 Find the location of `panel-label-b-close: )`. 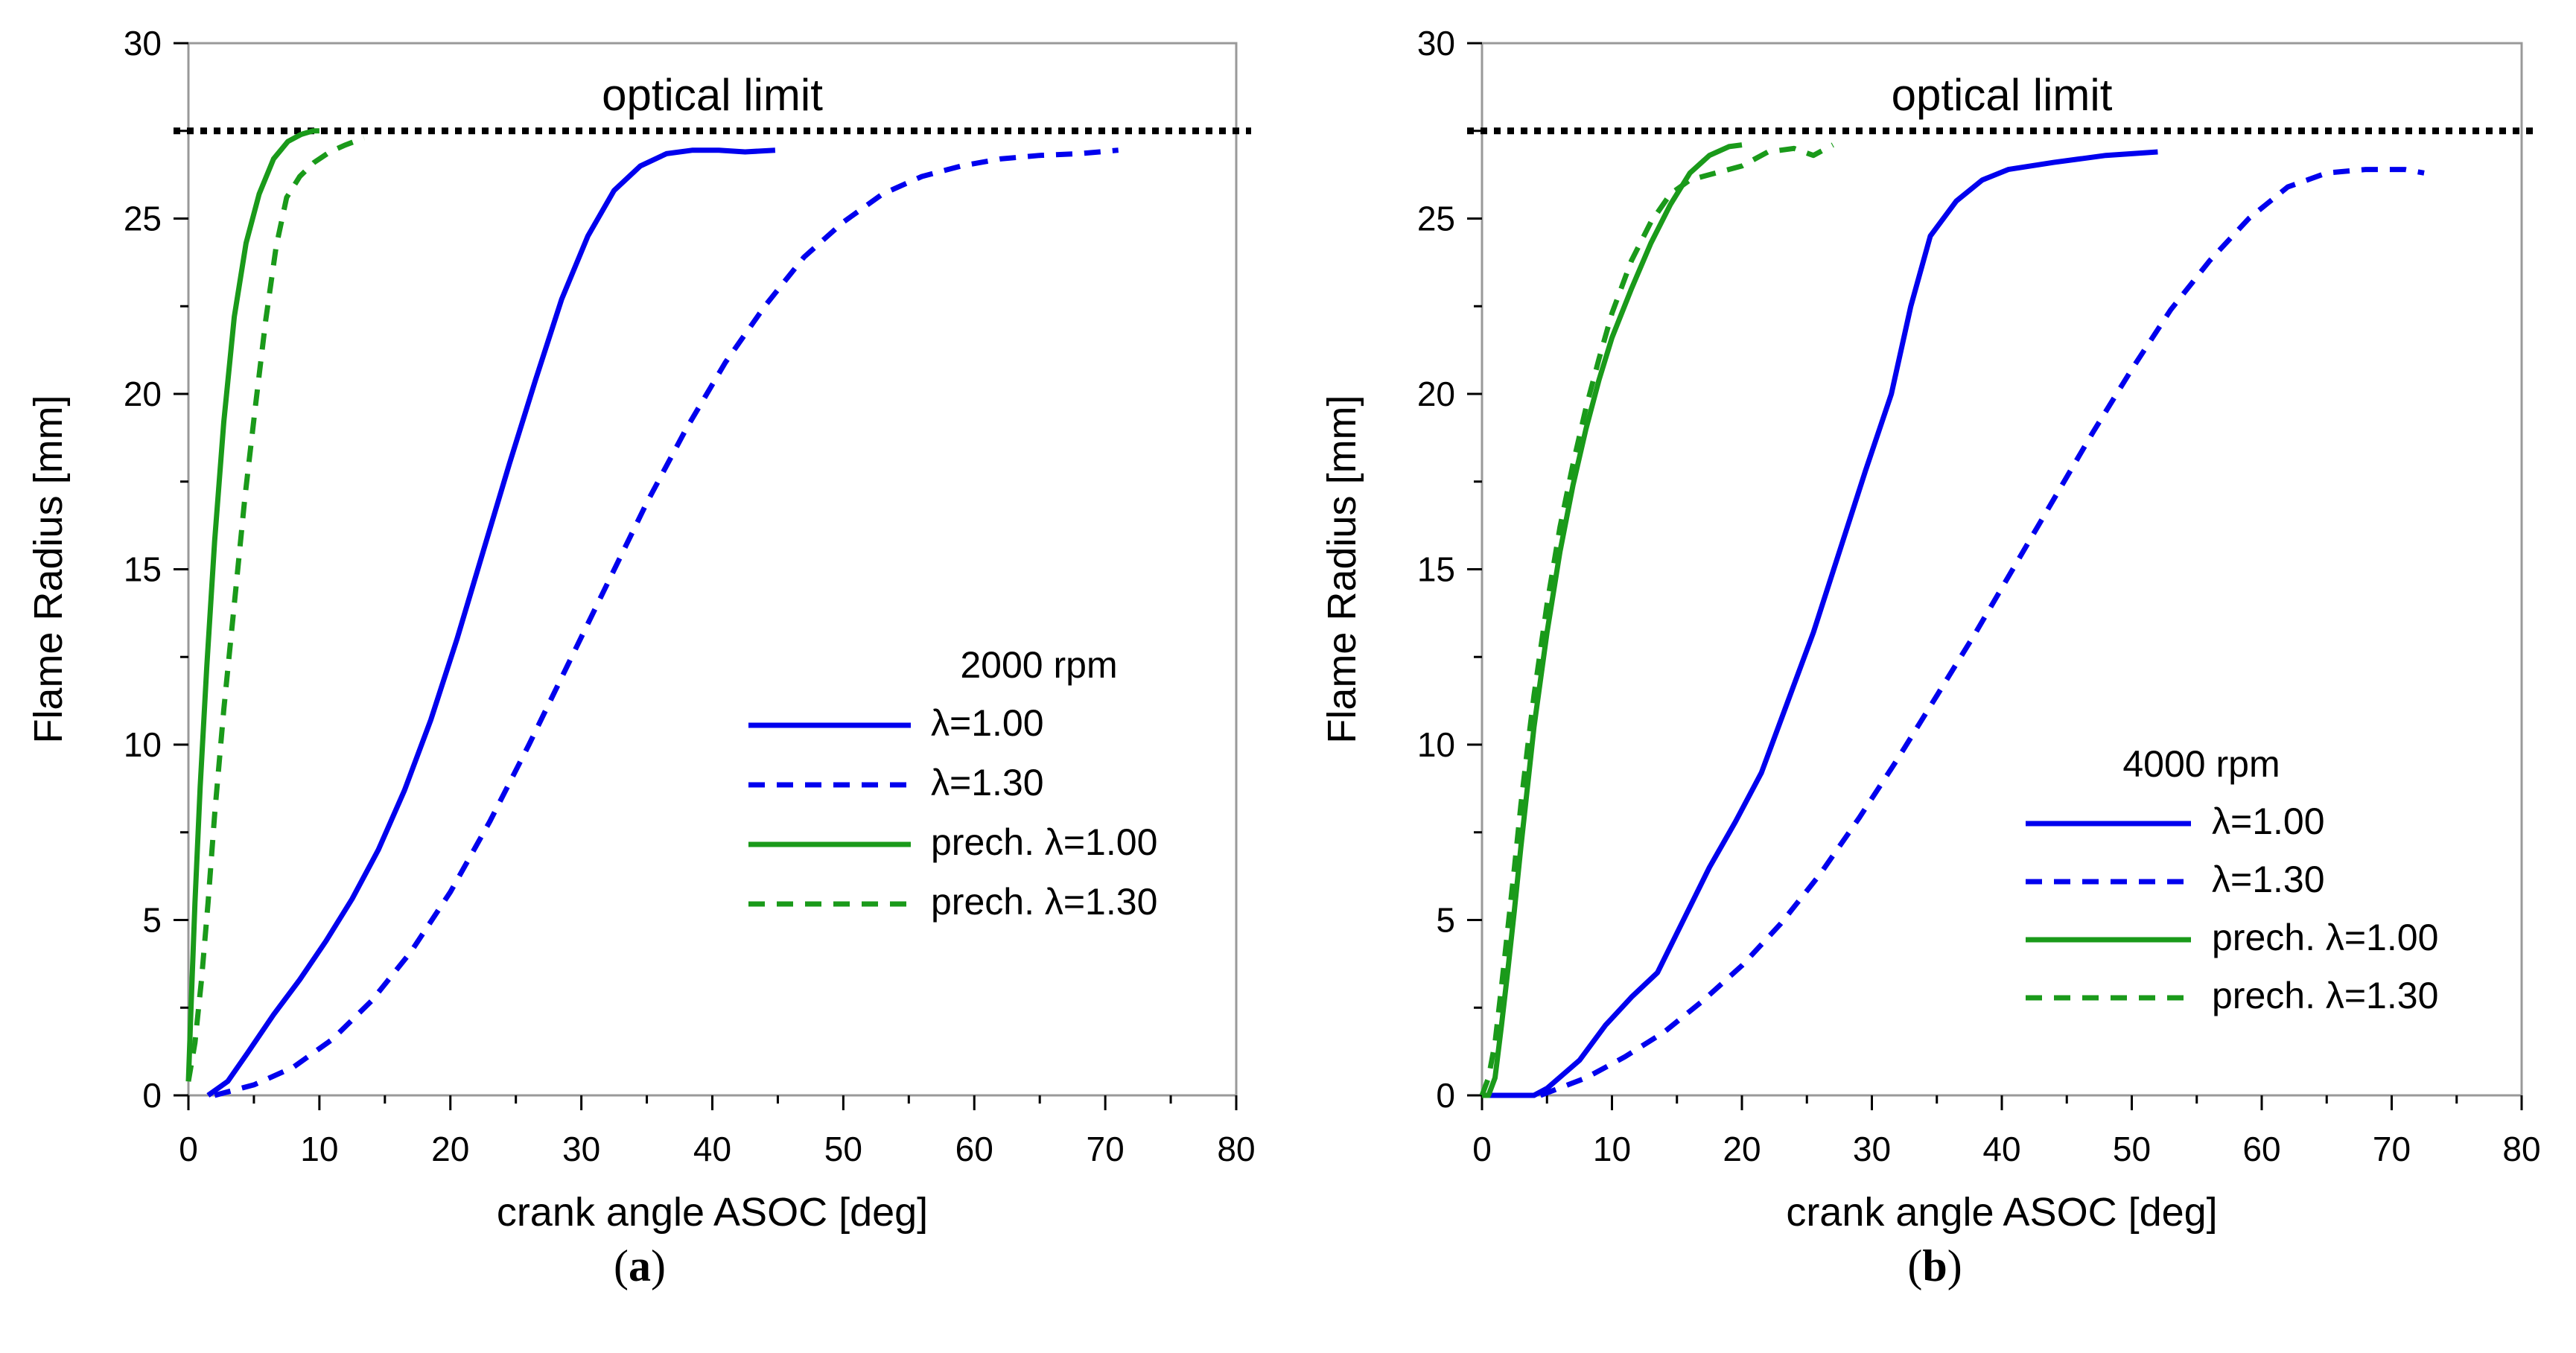

panel-label-b-close: ) is located at coordinates (1954, 1265).